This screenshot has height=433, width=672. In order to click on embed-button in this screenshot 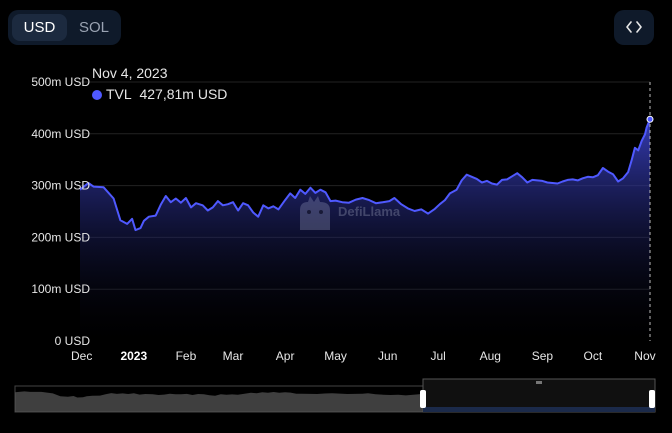, I will do `click(634, 27)`.